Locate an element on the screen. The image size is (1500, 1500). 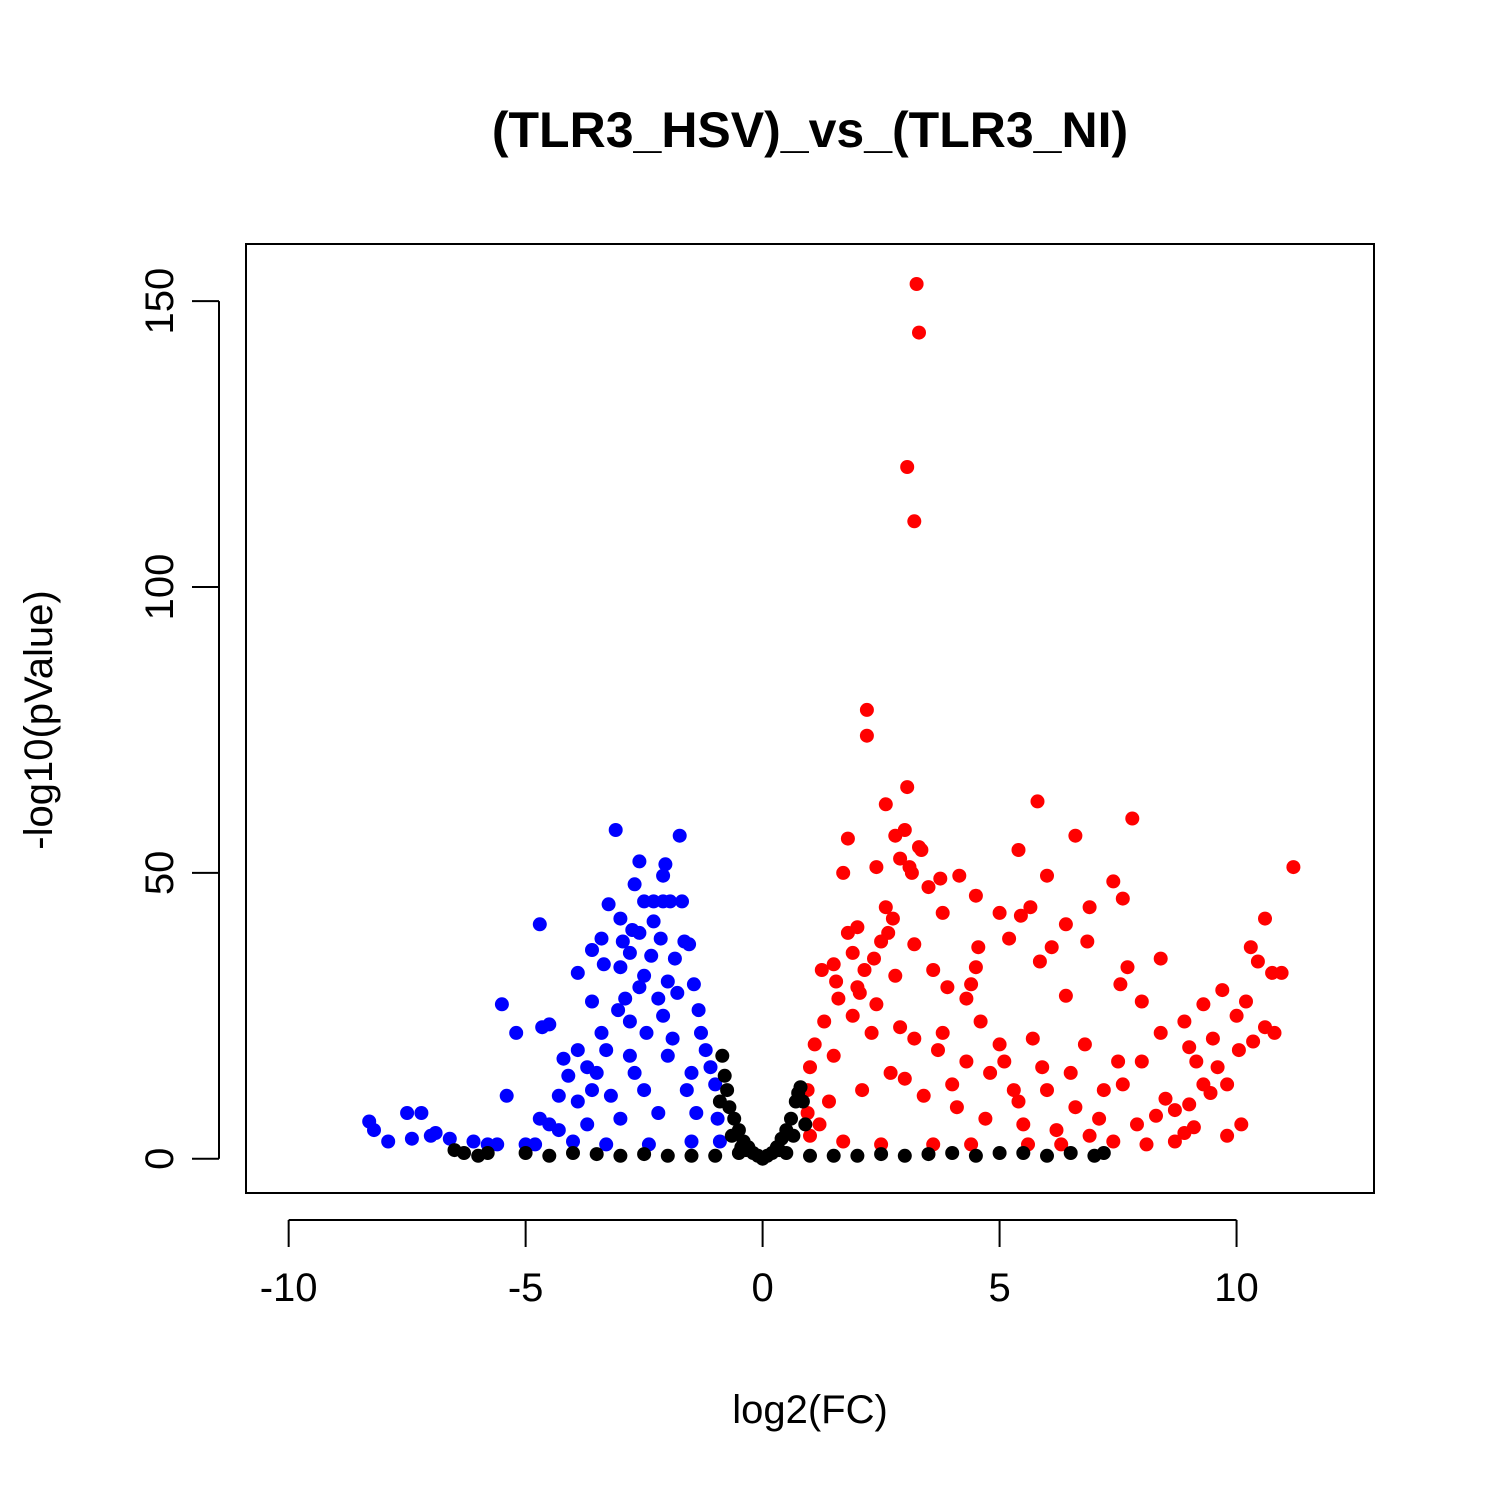
chart-title: (TLR3_HSV)_vs_(TLR3_NI) is located at coordinates (810, 130).